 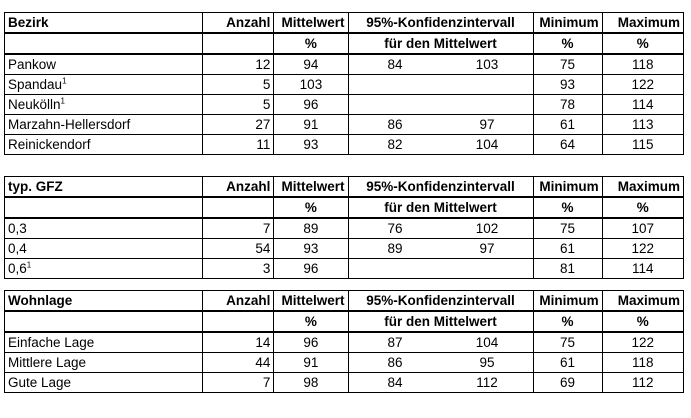 What do you see at coordinates (17, 268) in the screenshot?
I see `row-label-text: 0,6` at bounding box center [17, 268].